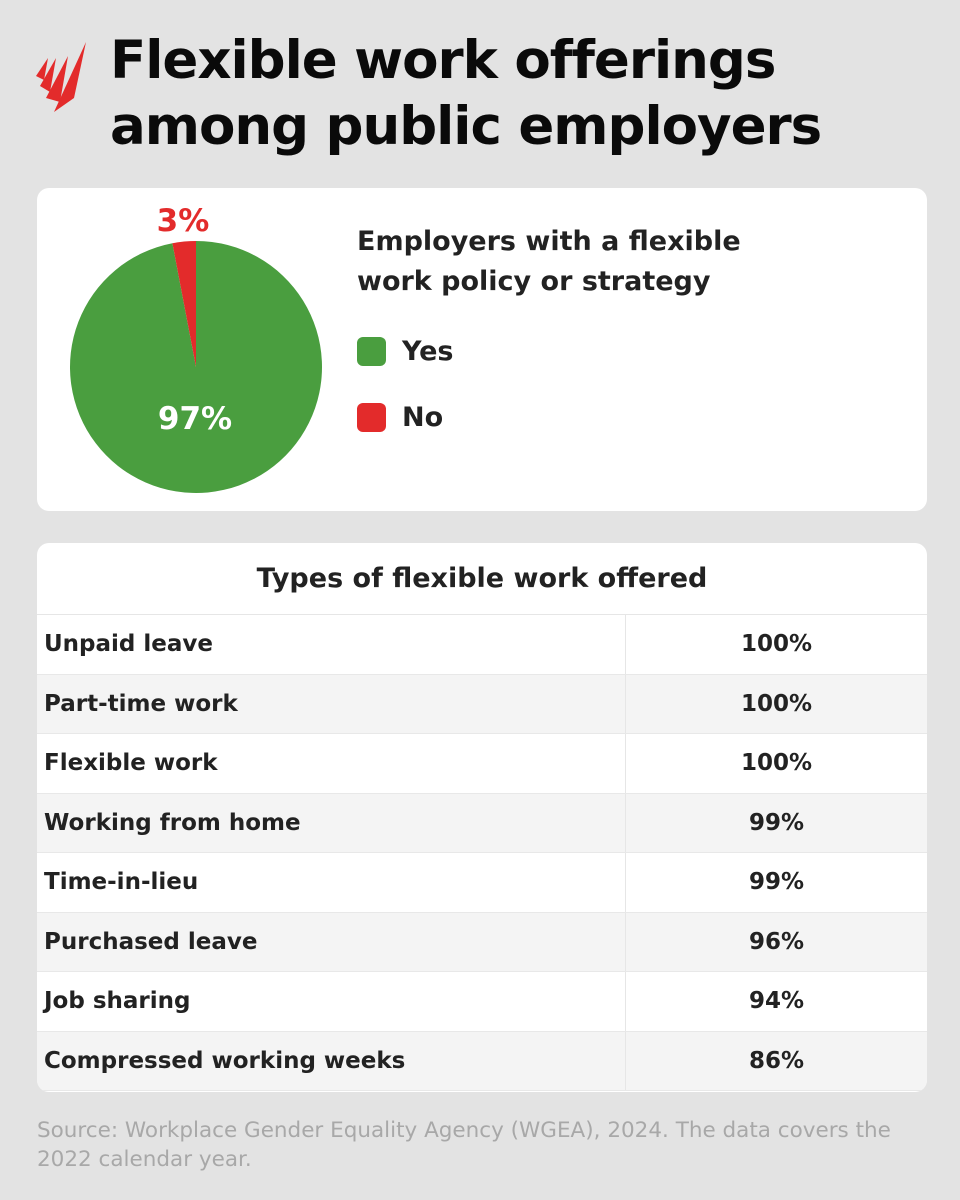  I want to click on table-row: Time-in-lieu 99%, so click(482, 883).